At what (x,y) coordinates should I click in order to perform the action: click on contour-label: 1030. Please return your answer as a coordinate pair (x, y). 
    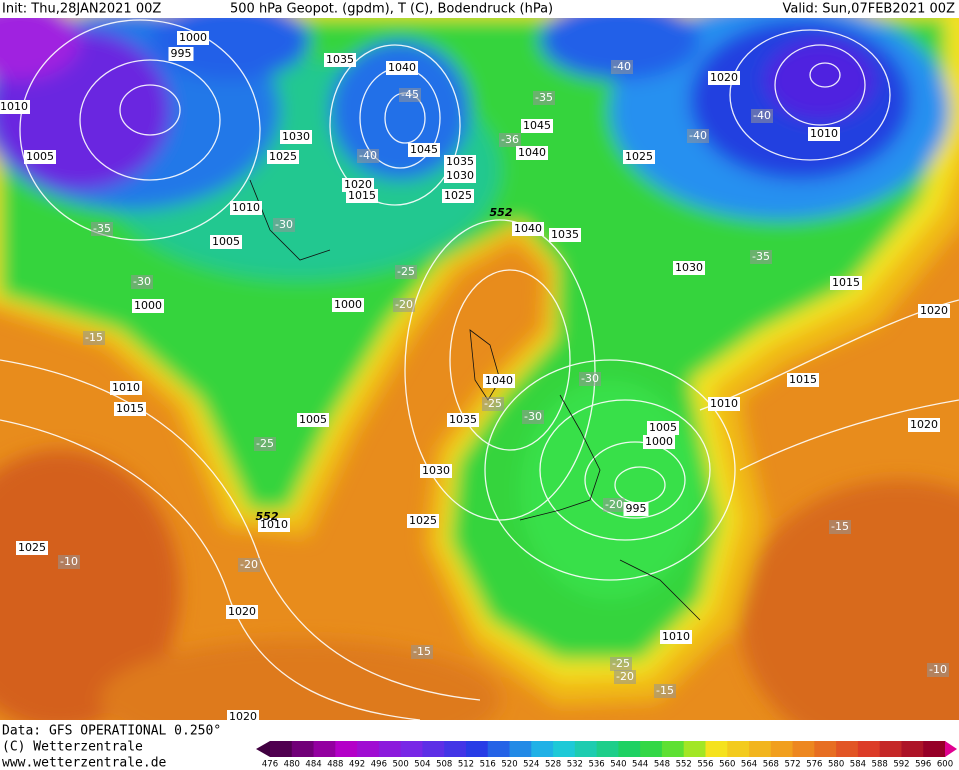
    Looking at the image, I should click on (689, 268).